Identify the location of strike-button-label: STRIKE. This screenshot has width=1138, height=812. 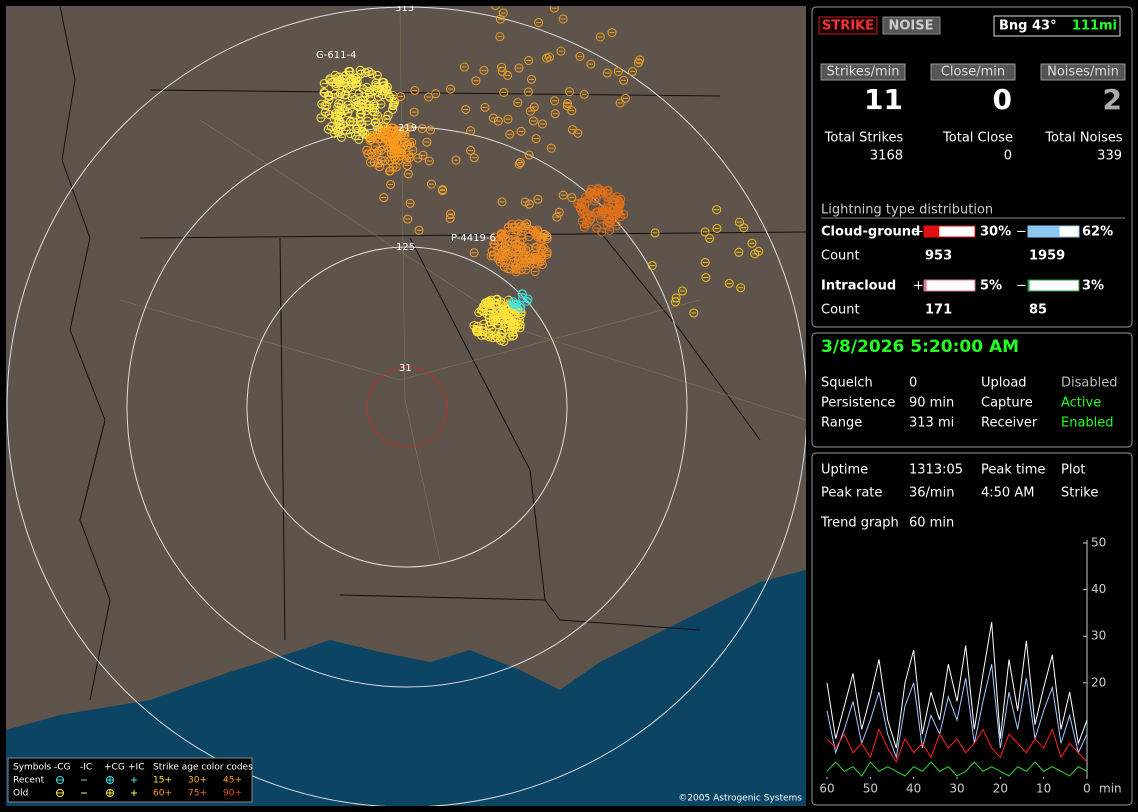
(848, 26).